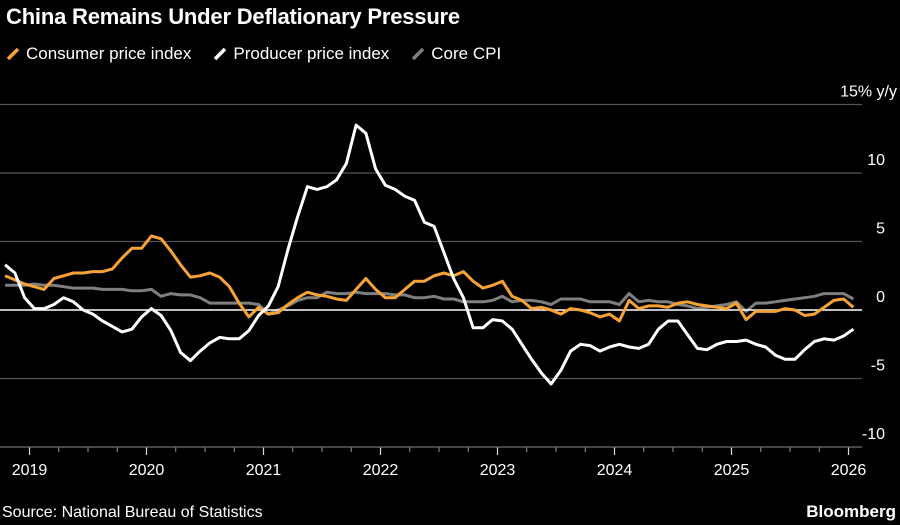  What do you see at coordinates (876, 160) in the screenshot?
I see `y-tick-label: 10` at bounding box center [876, 160].